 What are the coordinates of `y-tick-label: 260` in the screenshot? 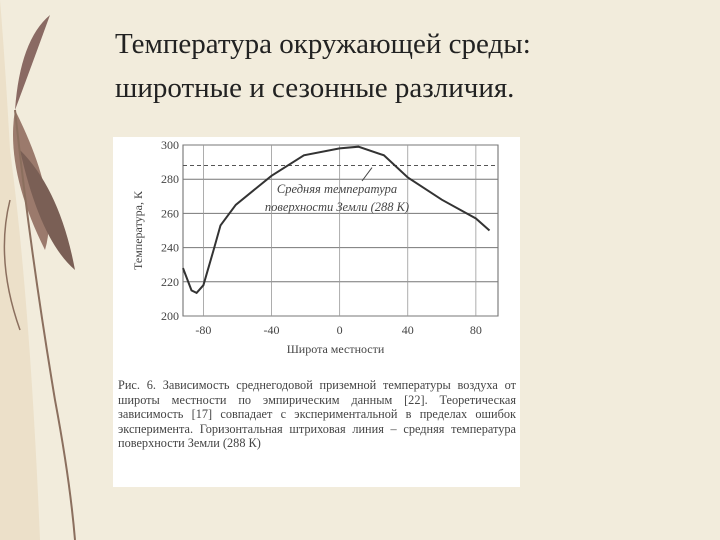 It's located at (170, 213).